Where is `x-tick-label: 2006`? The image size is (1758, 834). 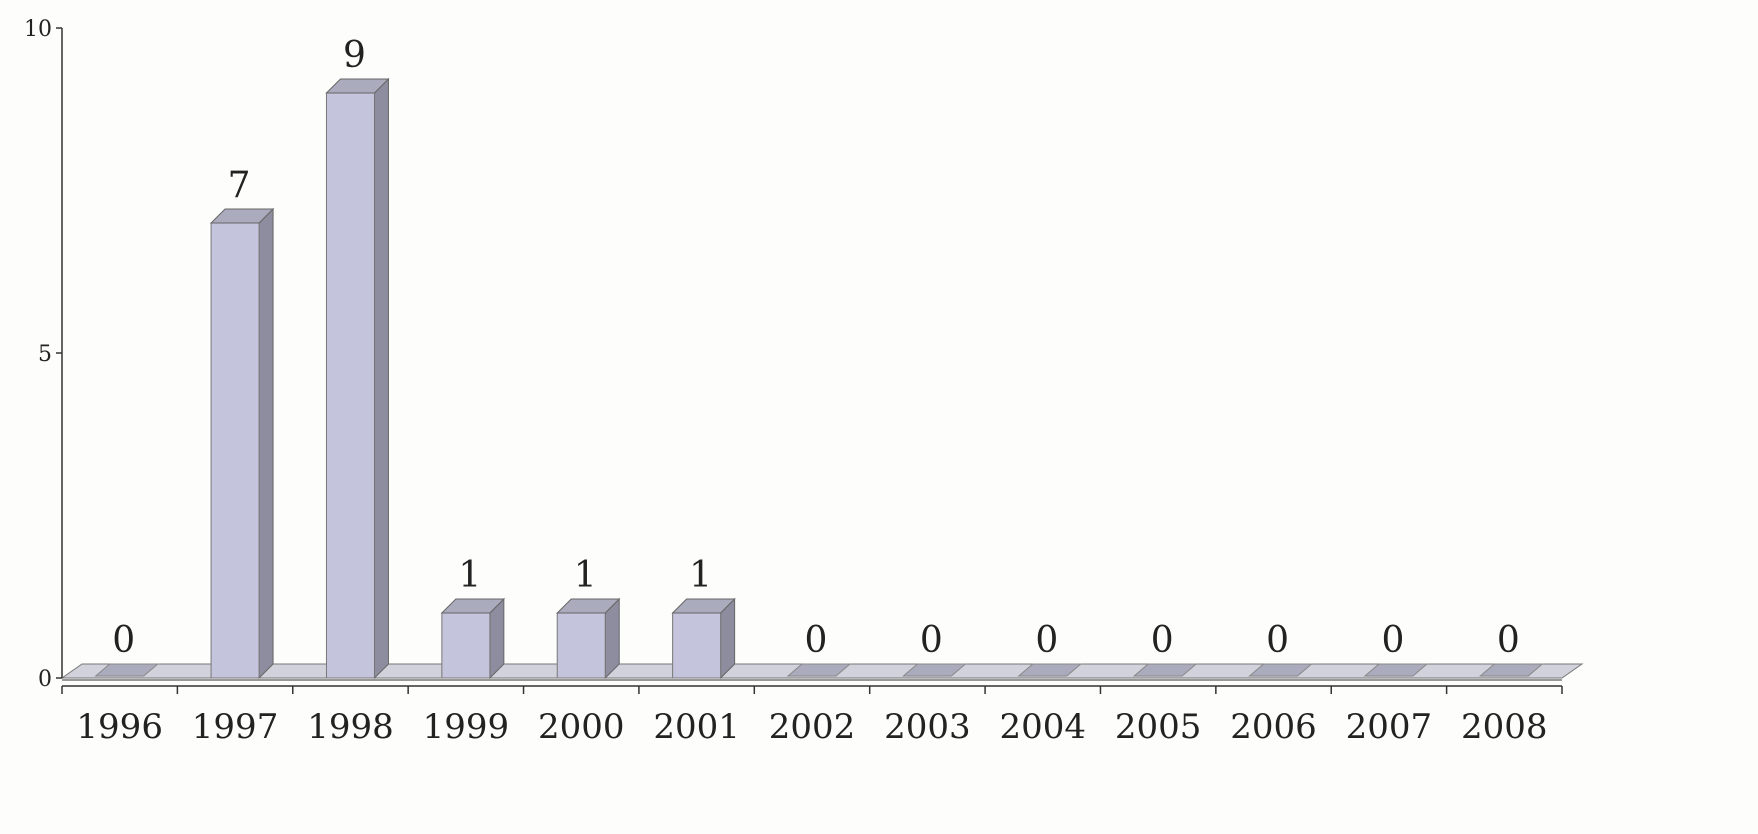
x-tick-label: 2006 is located at coordinates (1273, 727).